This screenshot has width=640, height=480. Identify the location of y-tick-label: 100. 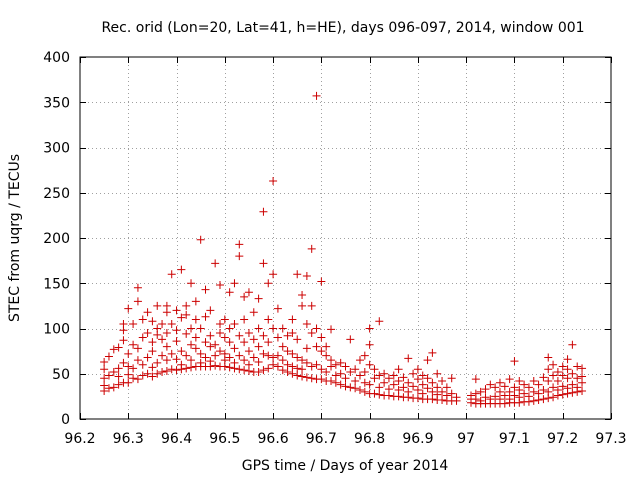
(56, 330).